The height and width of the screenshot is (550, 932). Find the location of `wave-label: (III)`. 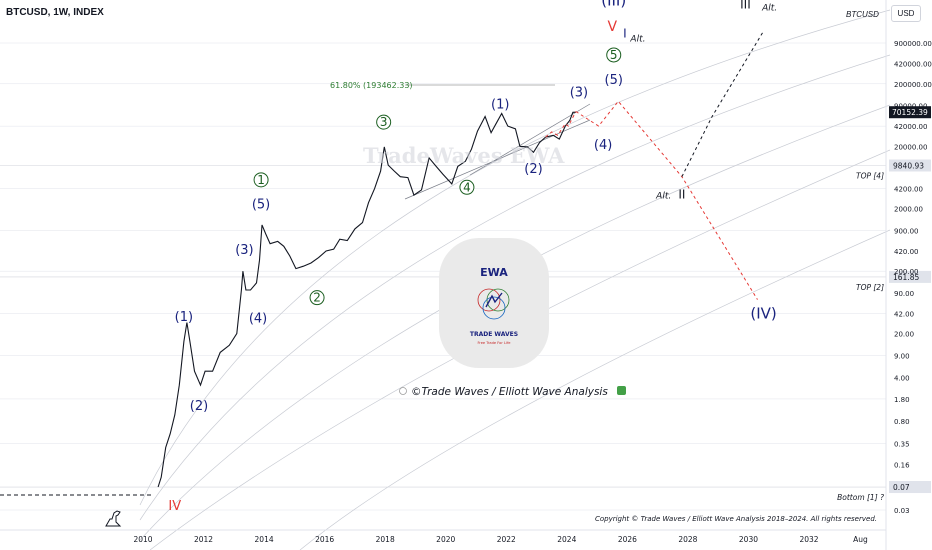

wave-label: (III) is located at coordinates (613, 4).